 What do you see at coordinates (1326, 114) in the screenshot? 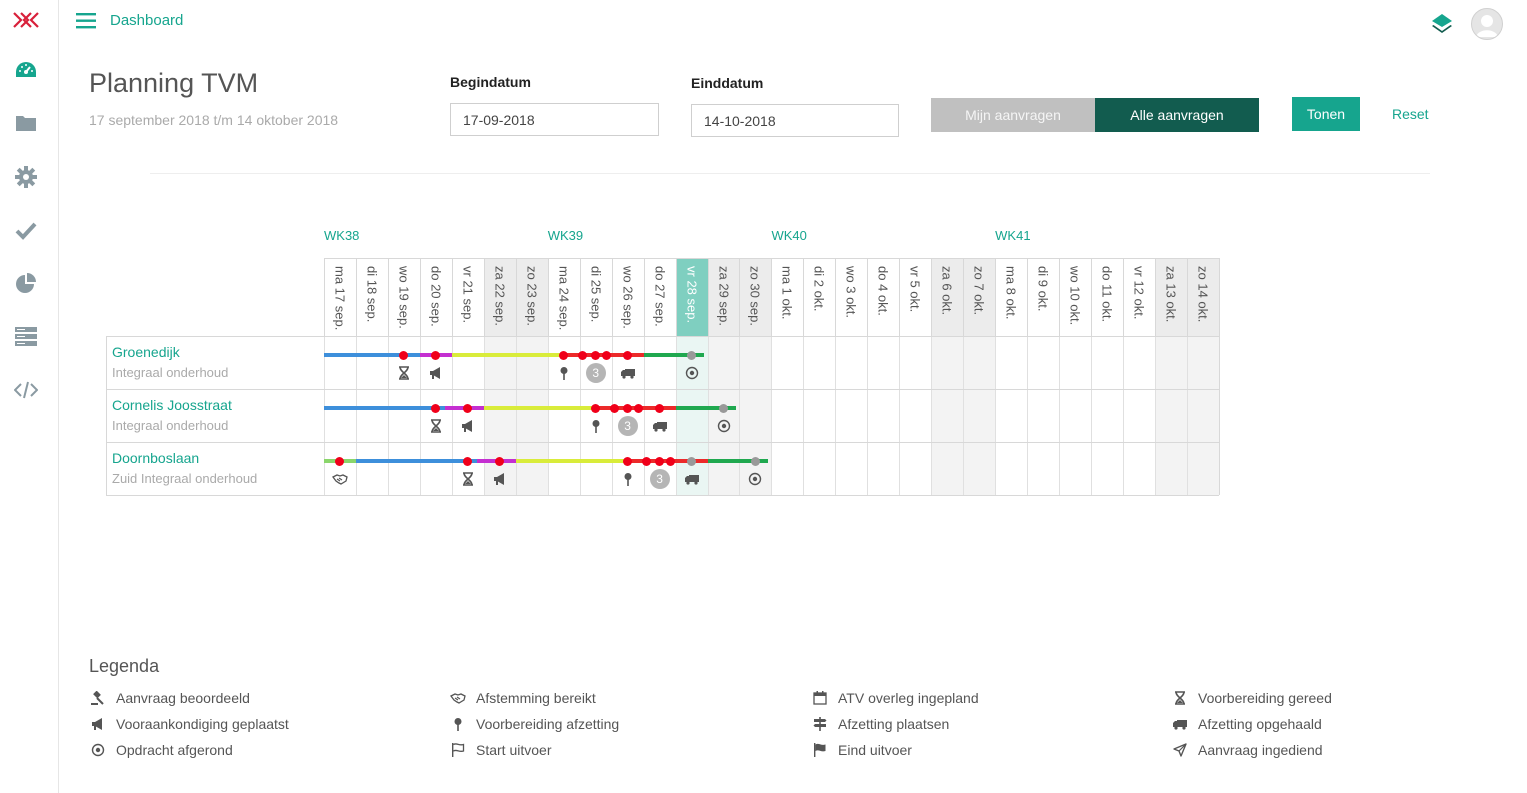
I see `show-button: Tonen` at bounding box center [1326, 114].